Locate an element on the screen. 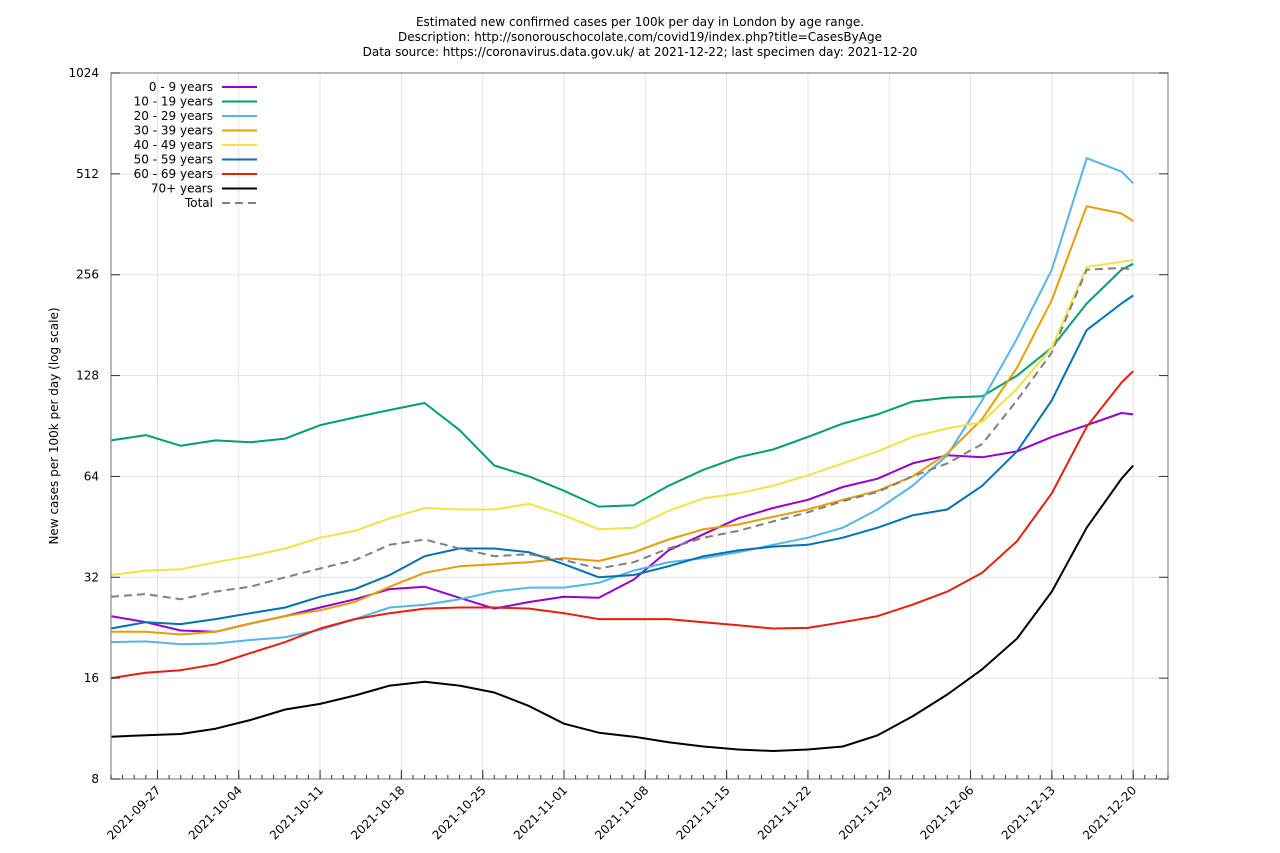 The image size is (1280, 853). y-tick-label: 256 is located at coordinates (87, 275).